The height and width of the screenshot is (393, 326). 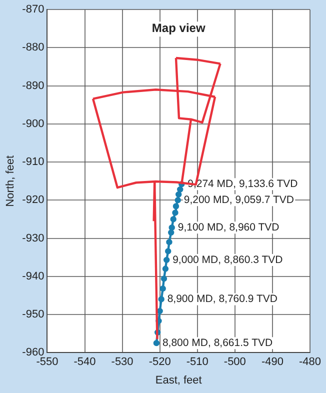 I want to click on y-tick-label: -950, so click(x=33, y=314).